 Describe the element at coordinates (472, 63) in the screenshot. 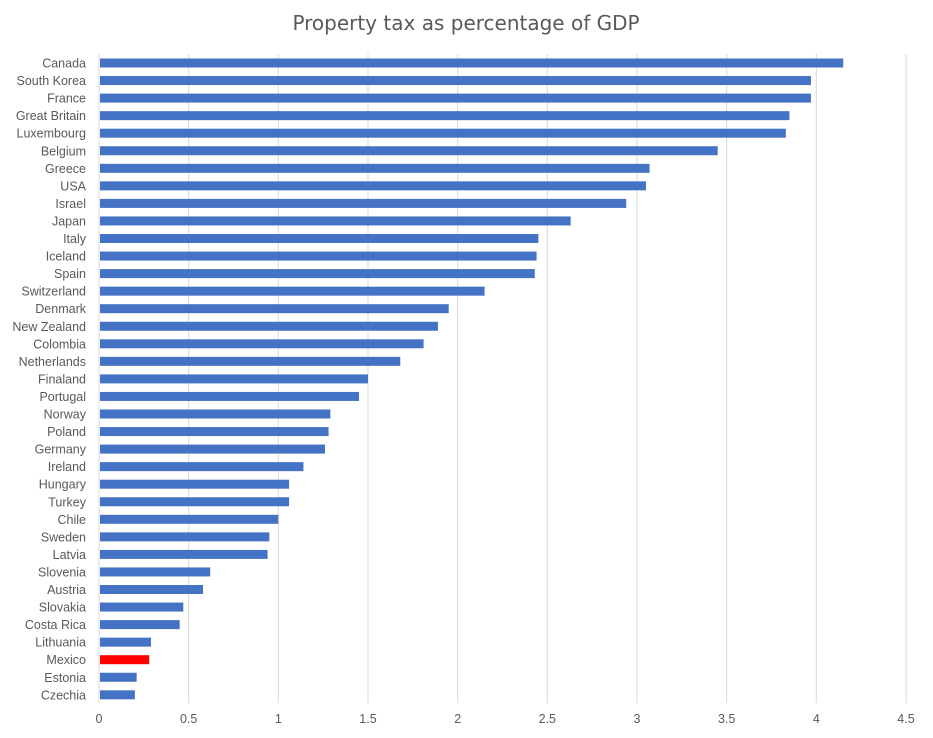

I see `bar-canada` at that location.